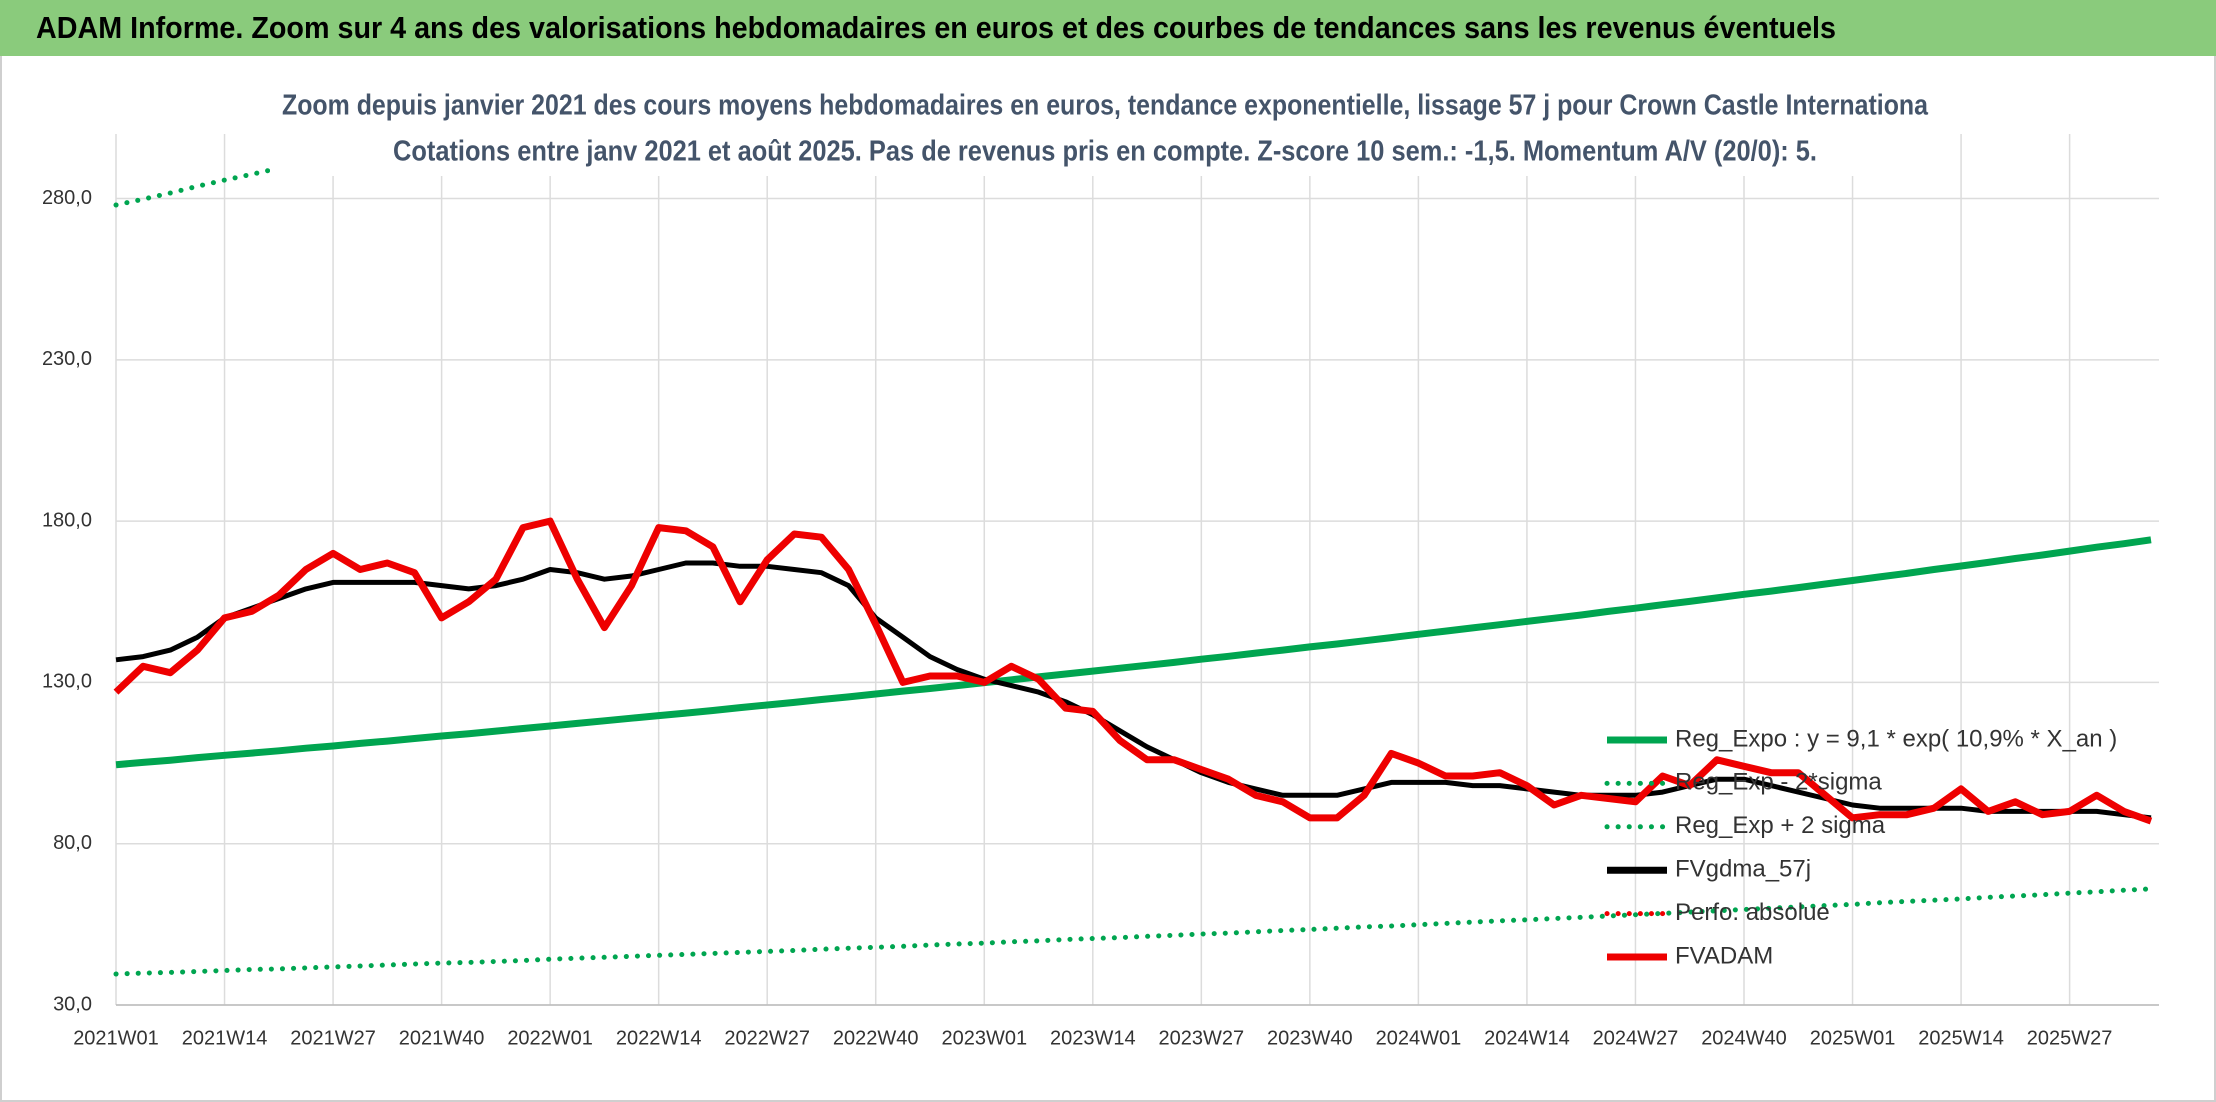 The width and height of the screenshot is (2216, 1102). I want to click on x-tick-label: 2021W40, so click(442, 1038).